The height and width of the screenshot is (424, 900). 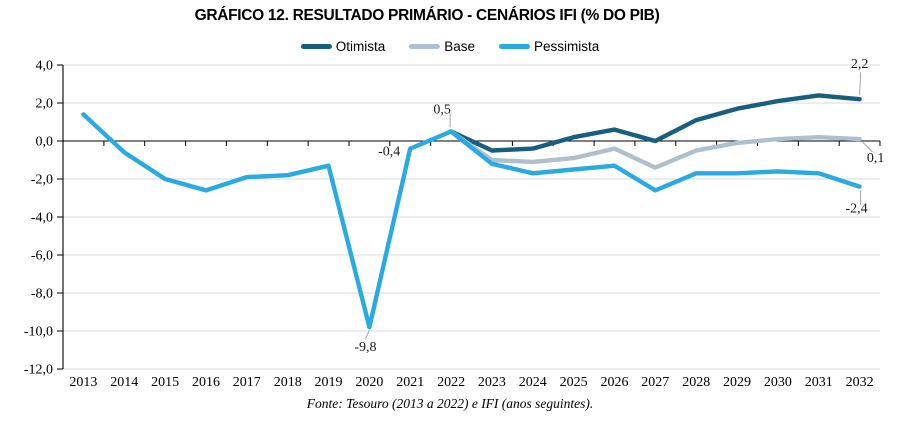 What do you see at coordinates (42, 294) in the screenshot?
I see `y-axis-label: -8,0` at bounding box center [42, 294].